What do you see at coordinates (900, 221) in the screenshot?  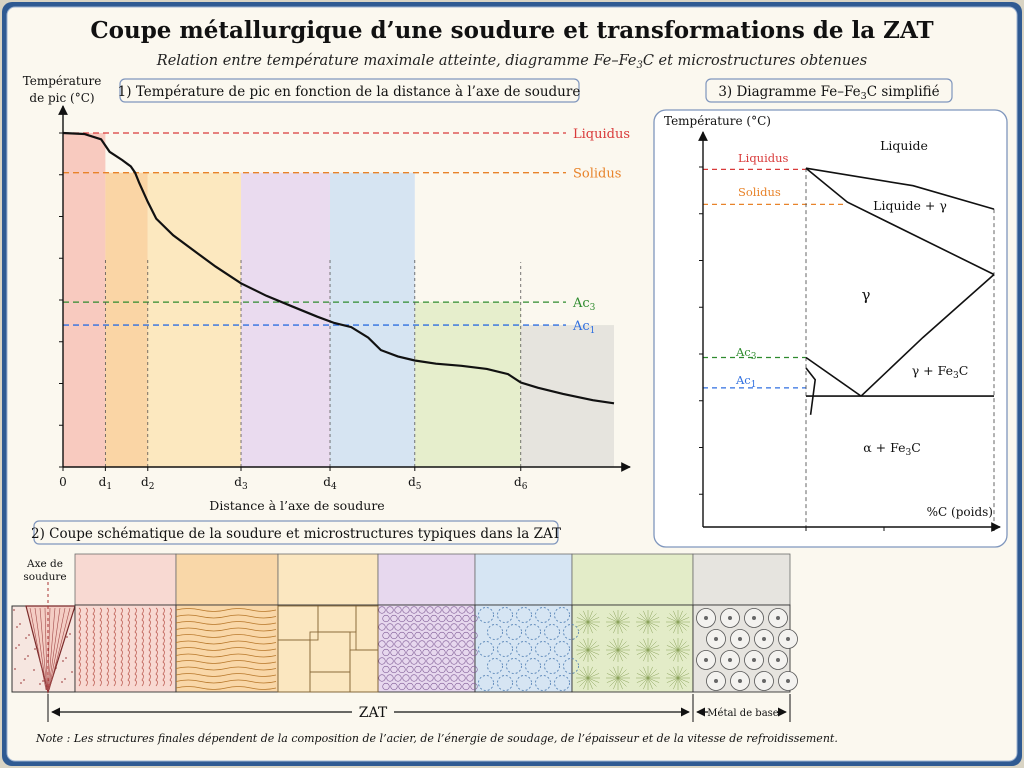 I see `phase-boundary-solidus` at bounding box center [900, 221].